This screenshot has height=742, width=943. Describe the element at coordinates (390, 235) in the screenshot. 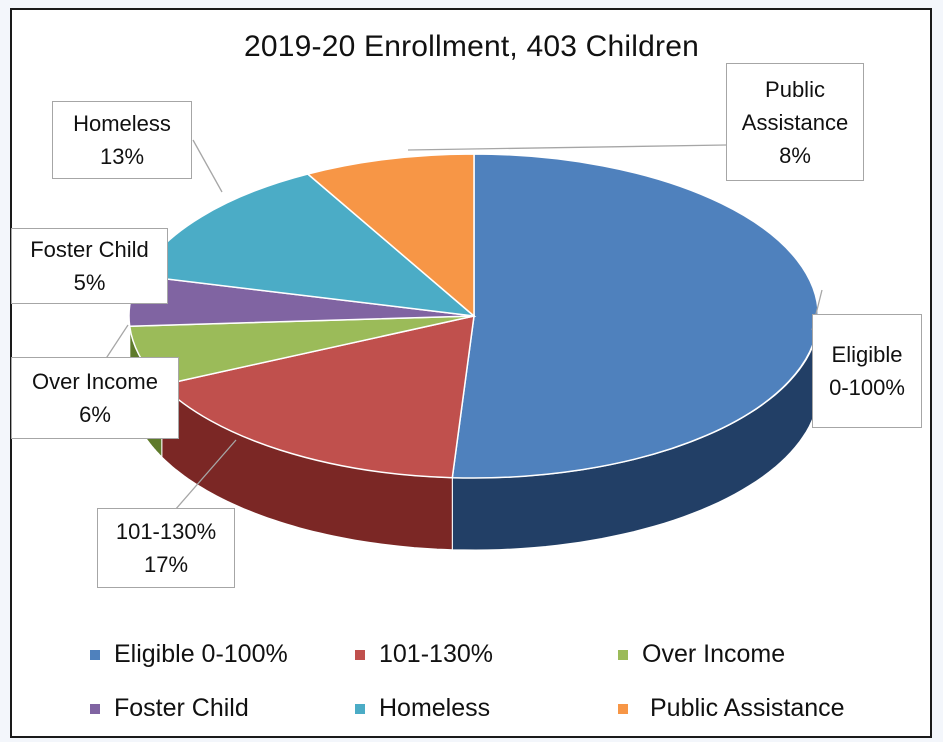

I see `pie-slice-public-assistance` at that location.